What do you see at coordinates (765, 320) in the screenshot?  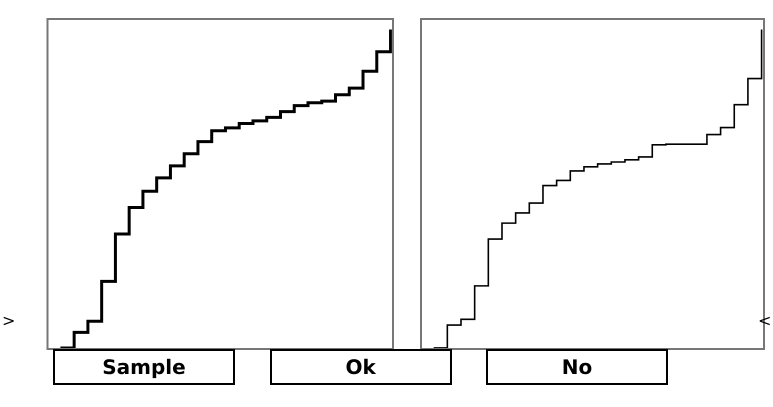 I see `annotation: <` at bounding box center [765, 320].